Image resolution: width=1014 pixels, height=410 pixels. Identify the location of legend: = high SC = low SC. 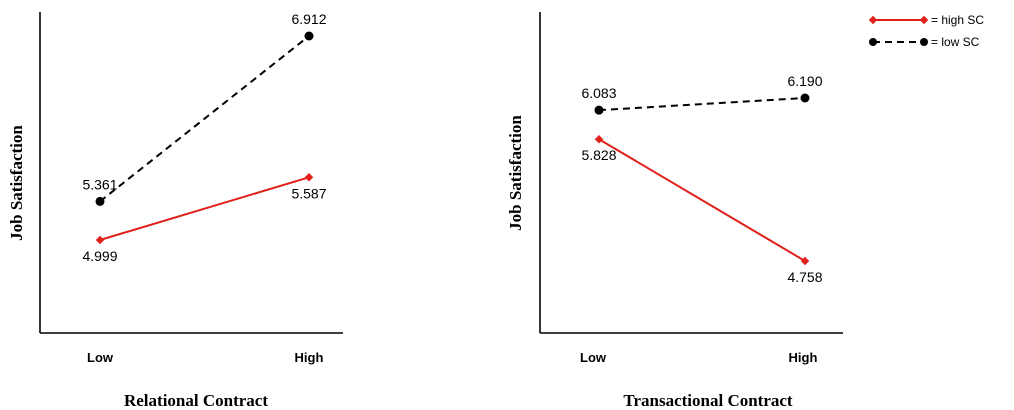
(926, 31).